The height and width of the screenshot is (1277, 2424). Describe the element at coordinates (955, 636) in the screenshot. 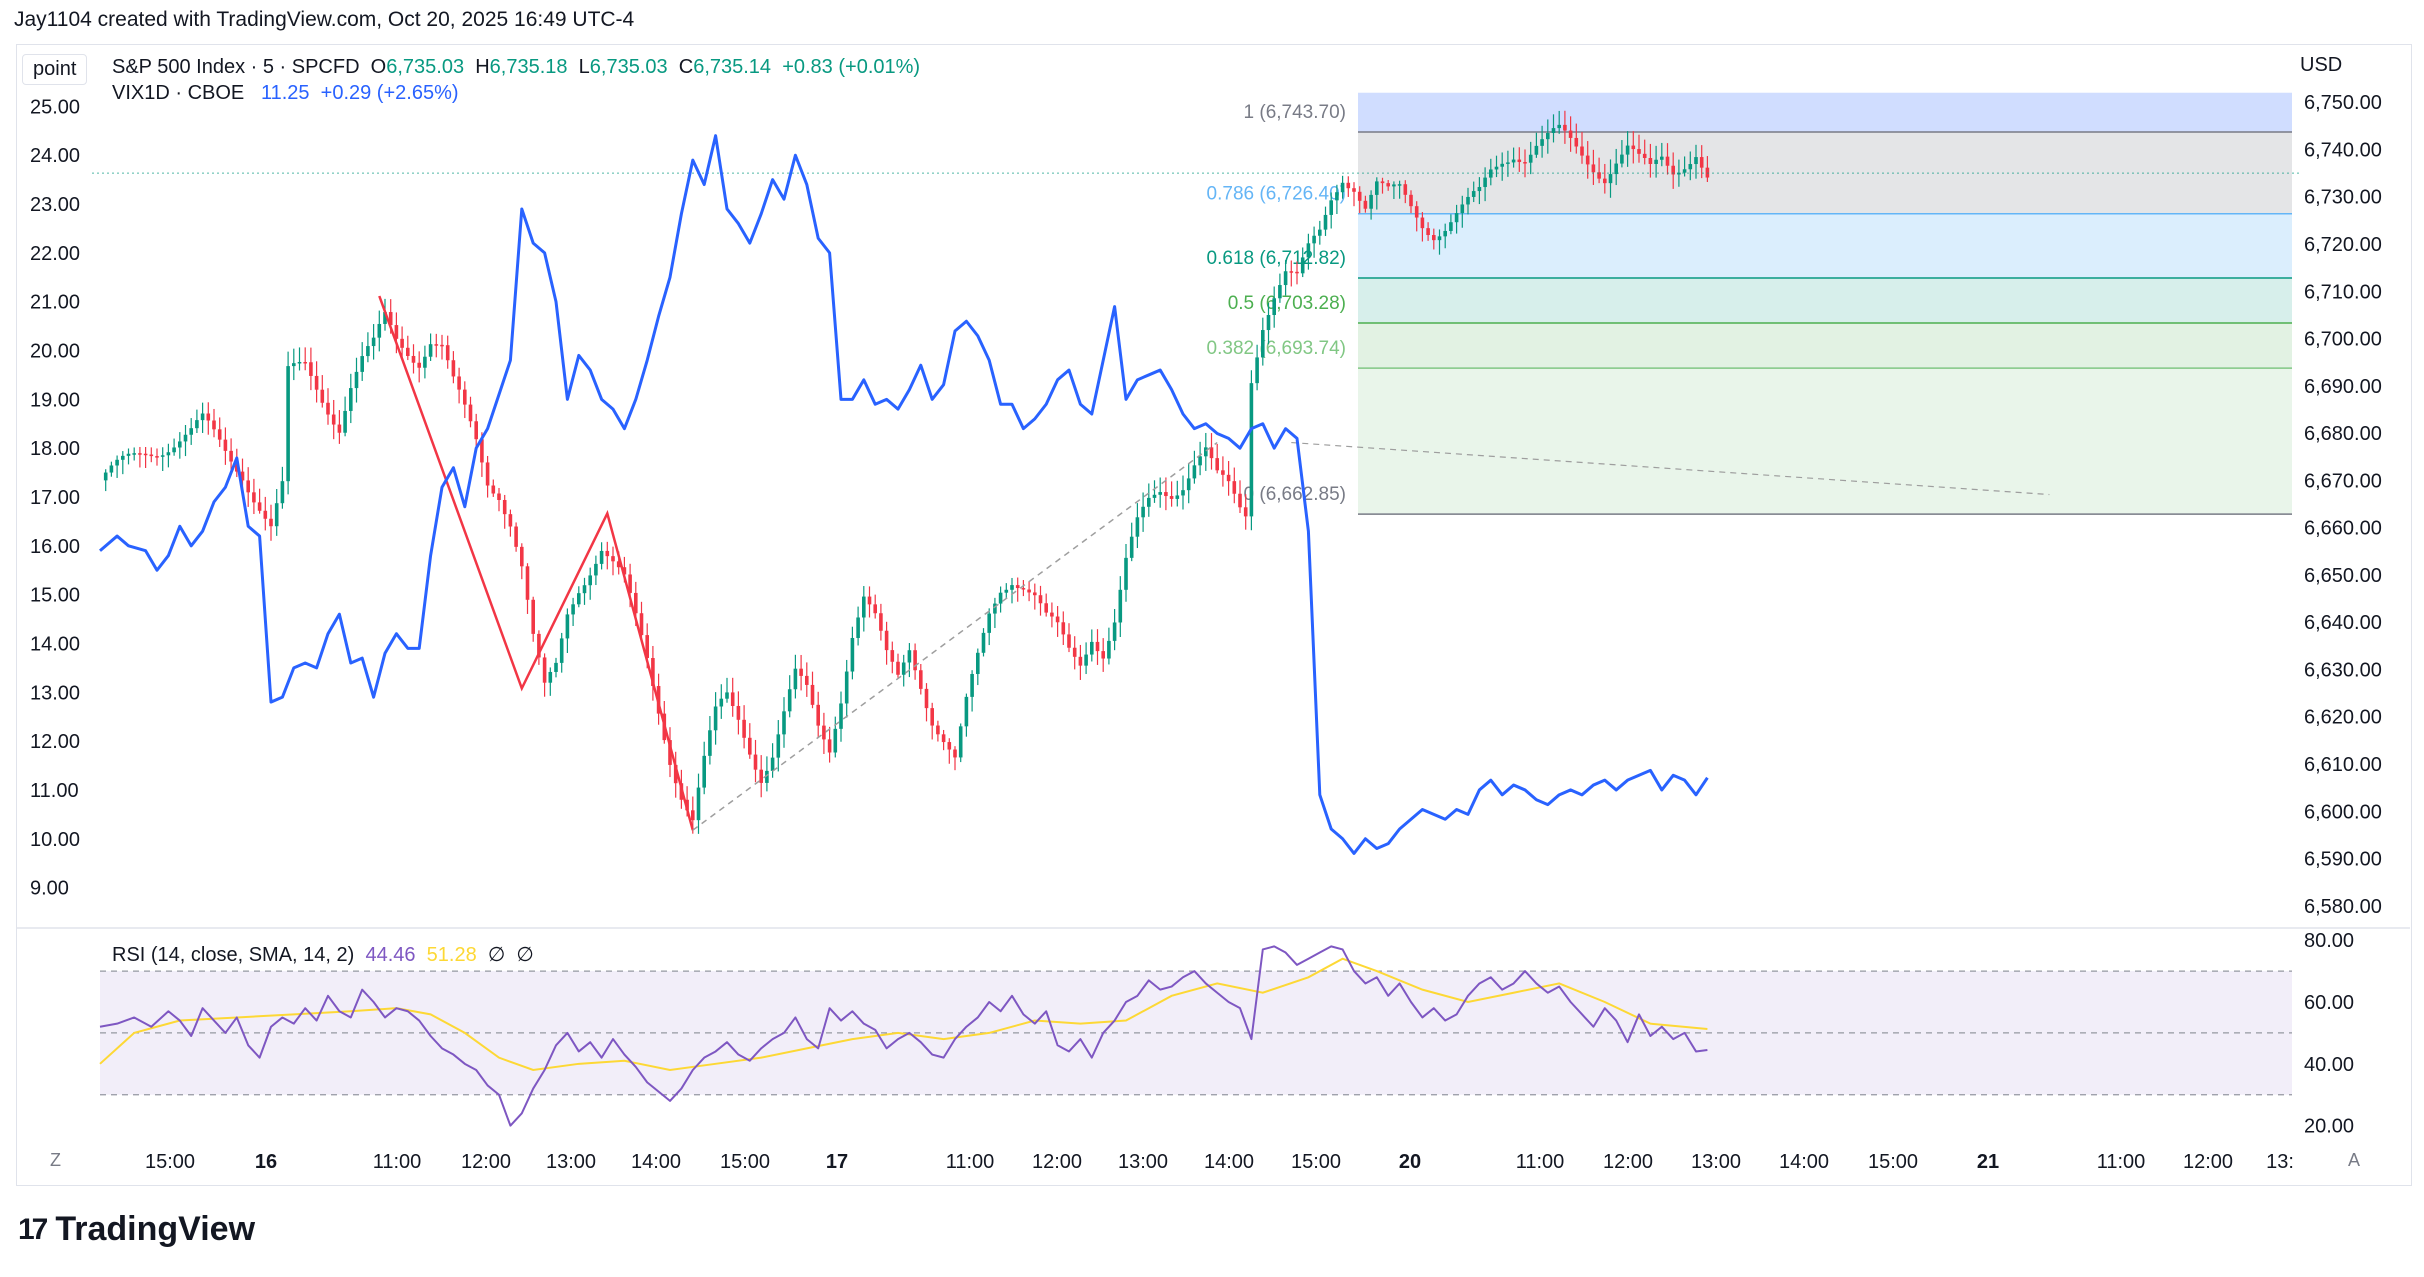

I see `trend-line` at that location.